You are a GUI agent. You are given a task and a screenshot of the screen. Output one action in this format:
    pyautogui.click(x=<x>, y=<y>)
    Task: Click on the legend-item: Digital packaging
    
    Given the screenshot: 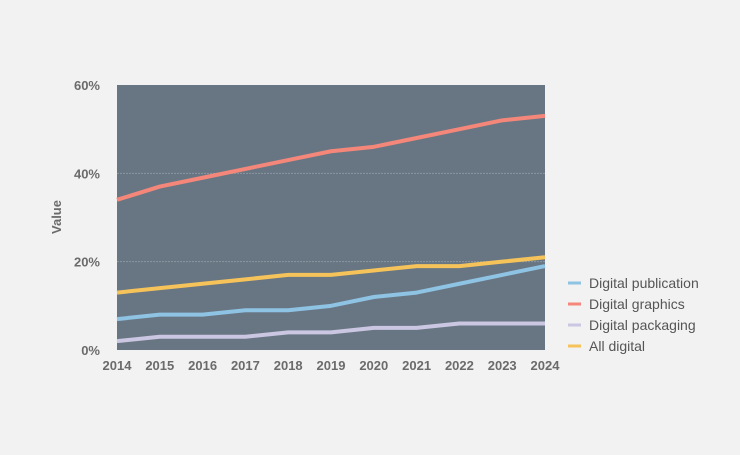 What is the action you would take?
    pyautogui.click(x=632, y=325)
    